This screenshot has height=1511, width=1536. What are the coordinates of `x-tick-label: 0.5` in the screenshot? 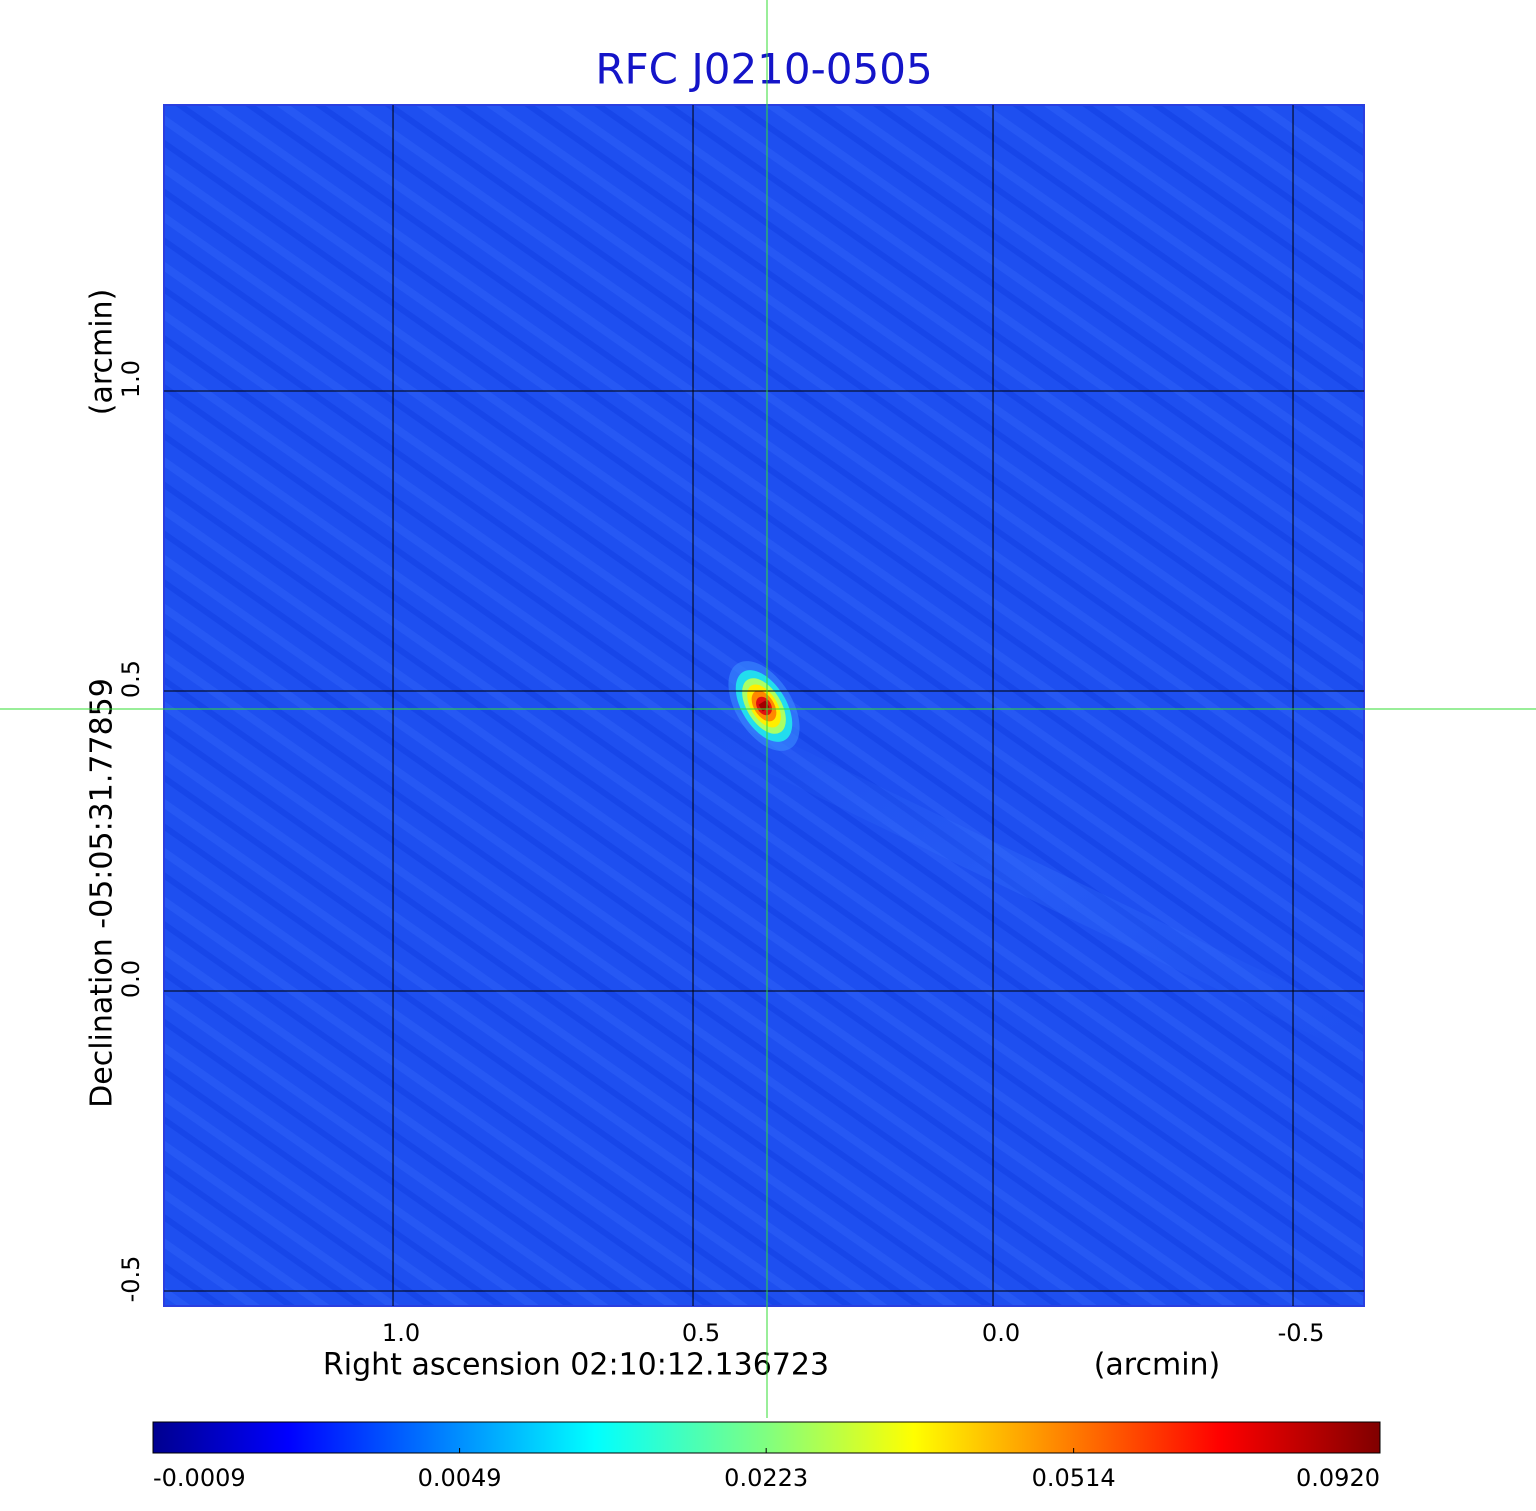 It's located at (701, 1333).